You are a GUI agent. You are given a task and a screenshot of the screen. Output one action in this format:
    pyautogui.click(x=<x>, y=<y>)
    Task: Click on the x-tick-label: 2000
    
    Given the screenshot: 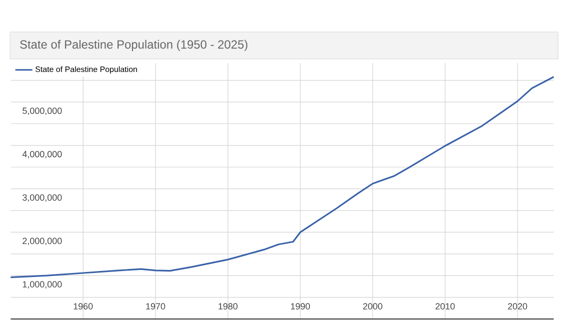 What is the action you would take?
    pyautogui.click(x=372, y=306)
    